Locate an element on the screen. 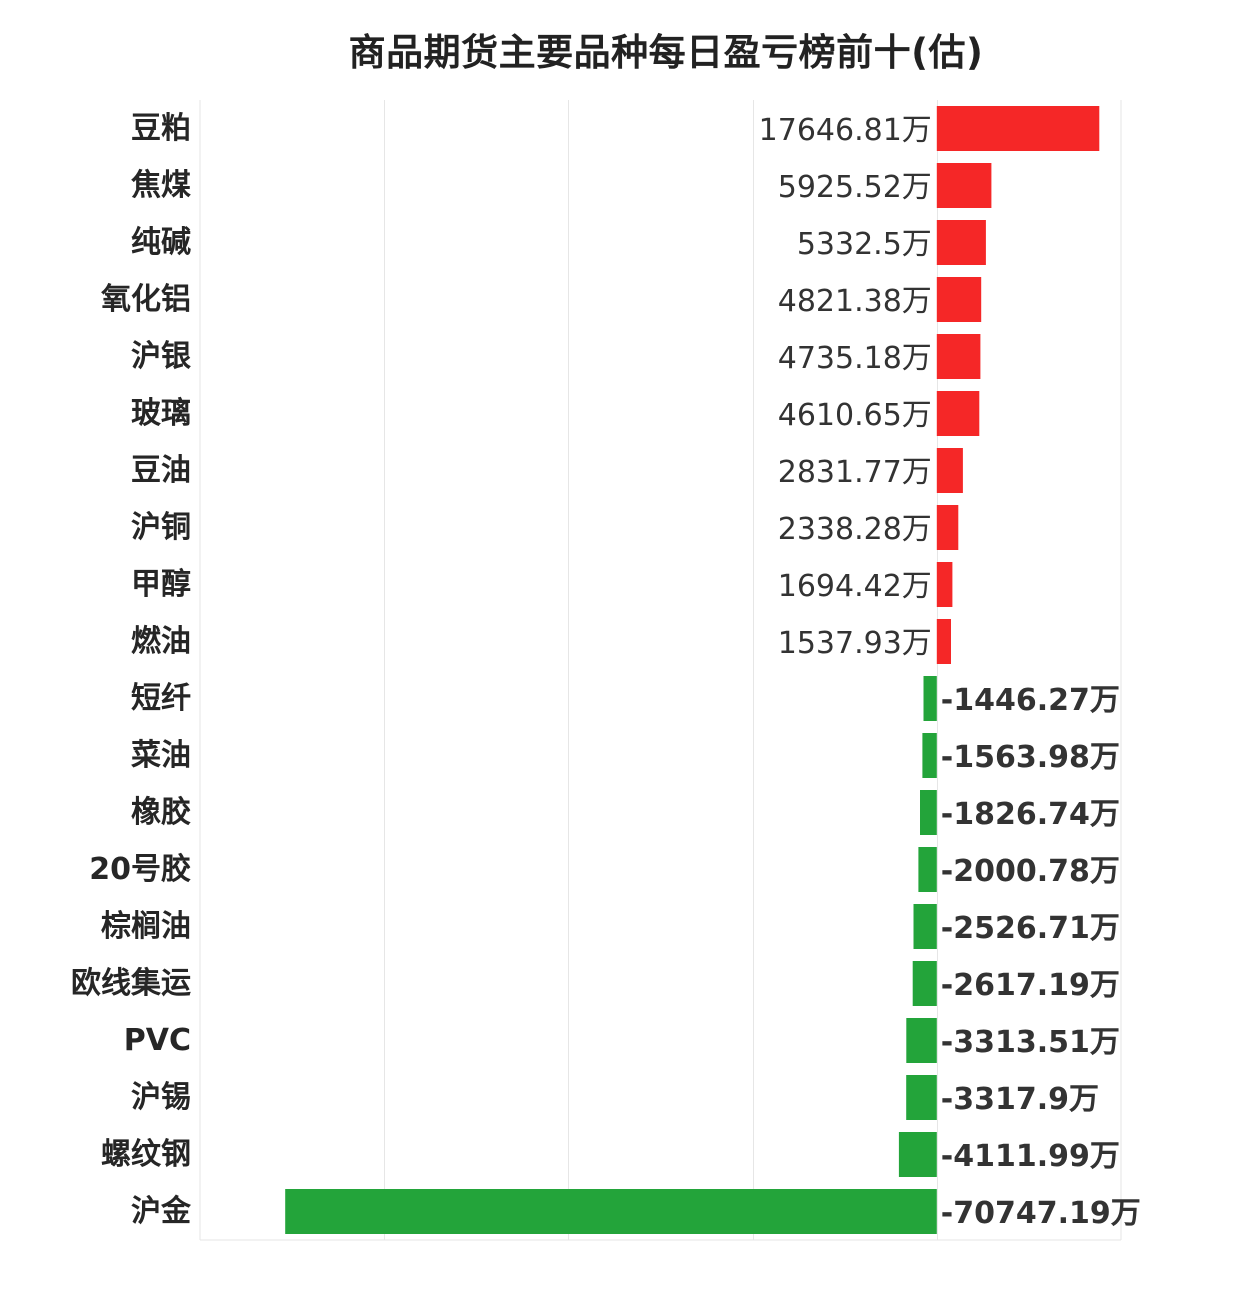 The height and width of the screenshot is (1300, 1246). bar-短纤 is located at coordinates (930, 698).